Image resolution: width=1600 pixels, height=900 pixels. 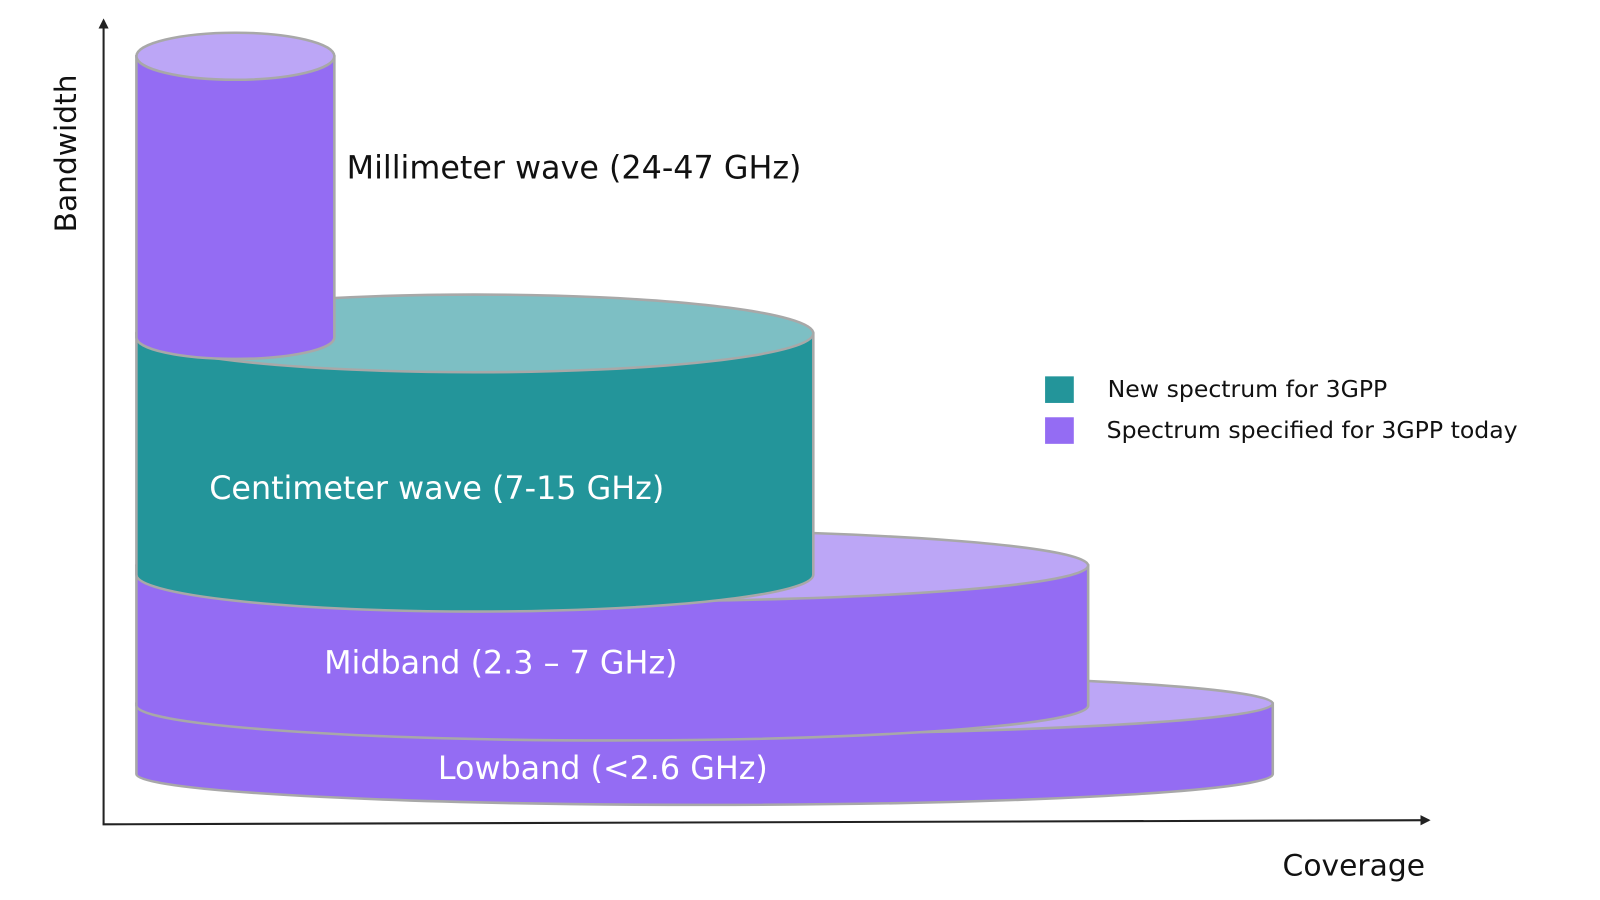 I want to click on band-label: Millimeter wave (24-47 GHz), so click(x=574, y=169).